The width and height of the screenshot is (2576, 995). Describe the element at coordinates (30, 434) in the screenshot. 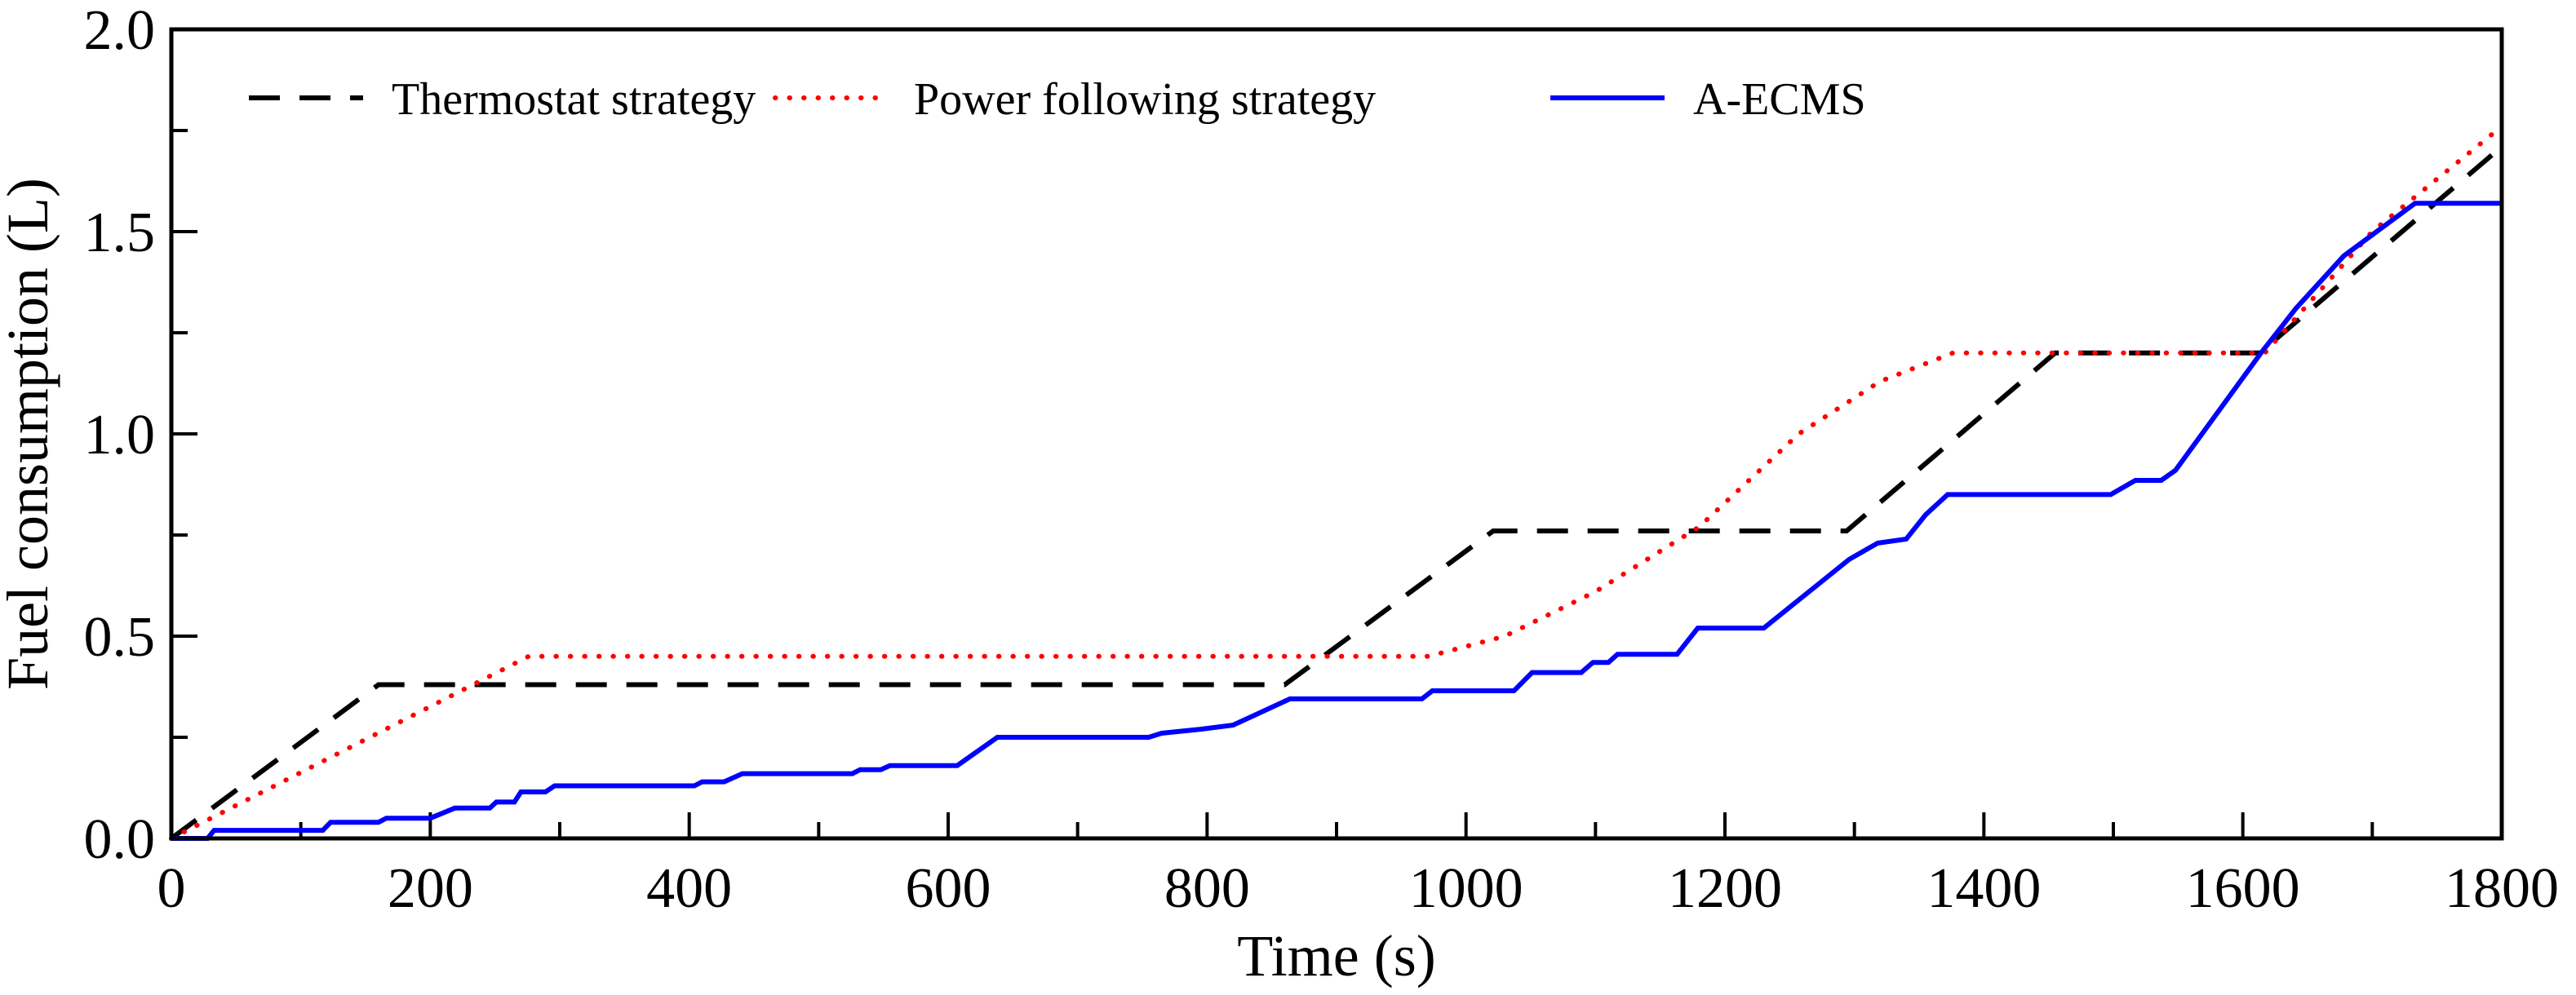

I see `y-axis-title: Fuel consumption (L)` at that location.